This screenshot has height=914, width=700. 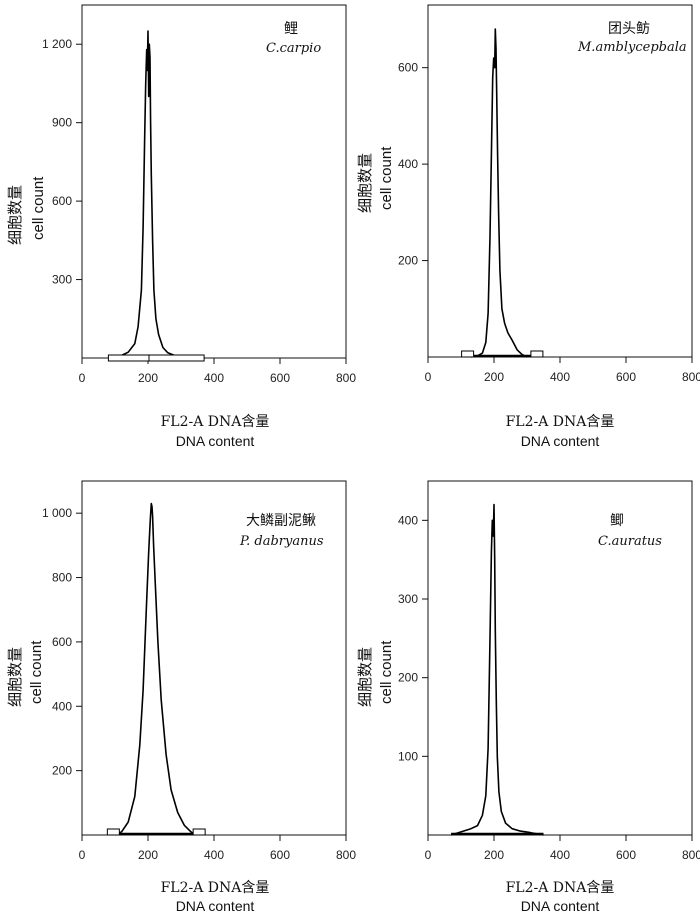 I want to click on gate-bar, so click(x=156, y=358).